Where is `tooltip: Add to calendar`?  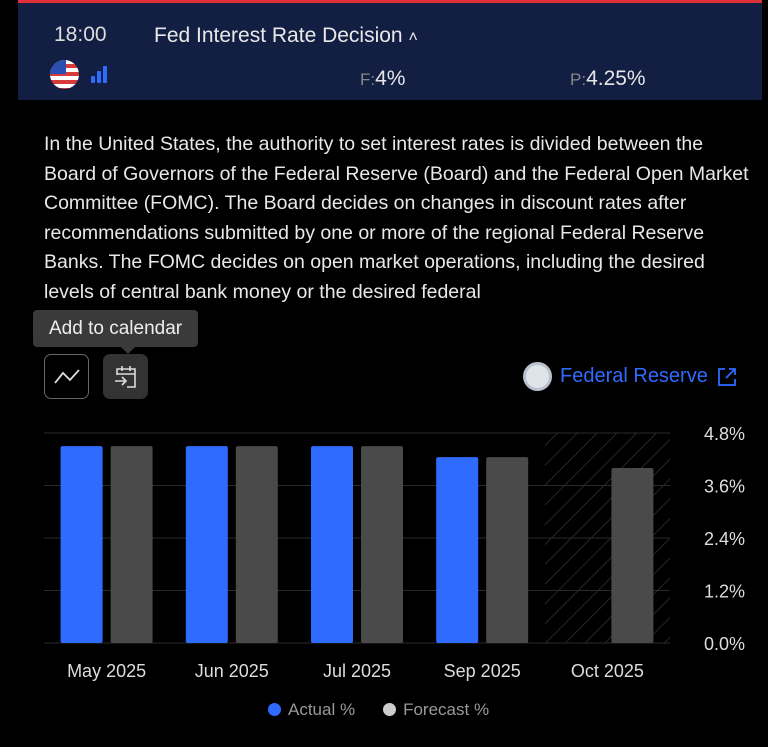
tooltip: Add to calendar is located at coordinates (116, 332).